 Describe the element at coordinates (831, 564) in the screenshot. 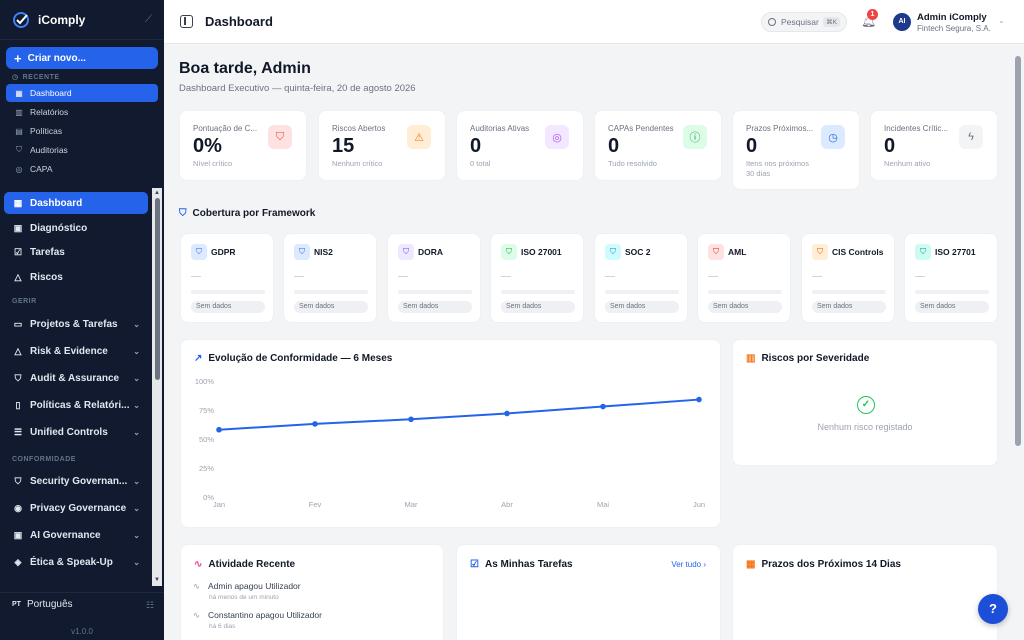

I see `deadlines-title-text: Prazos dos Próximos 14 Dias` at that location.